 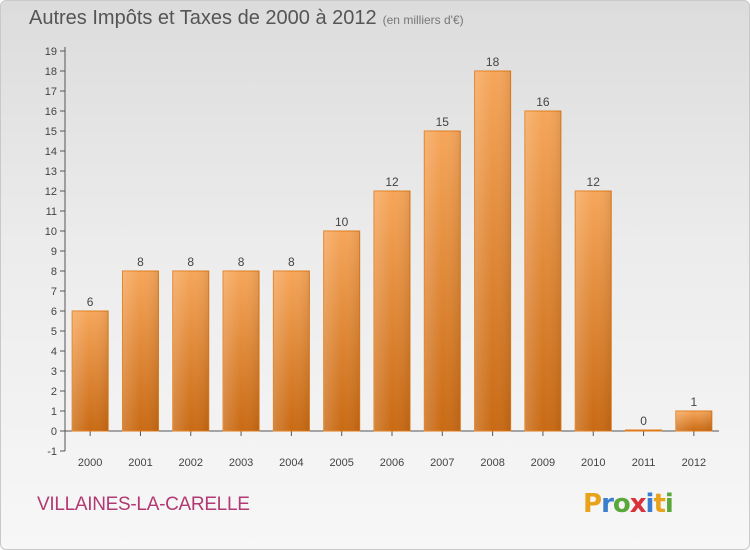 I want to click on data-label-2012: 1, so click(x=694, y=402).